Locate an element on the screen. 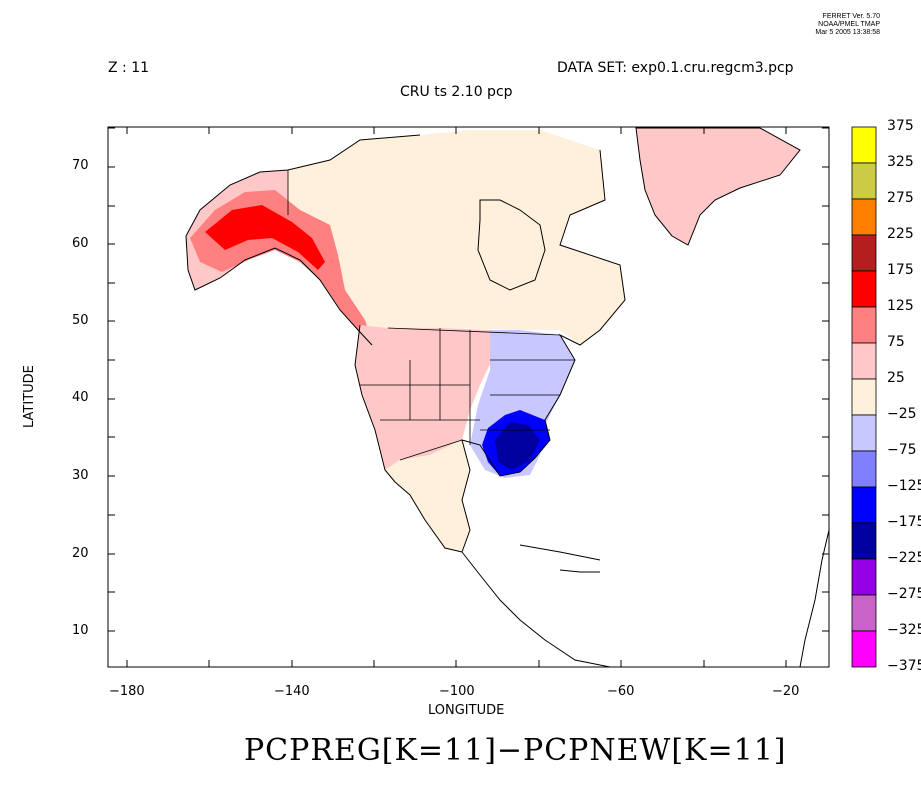 This screenshot has height=794, width=921. colorbar-label: 75 is located at coordinates (896, 342).